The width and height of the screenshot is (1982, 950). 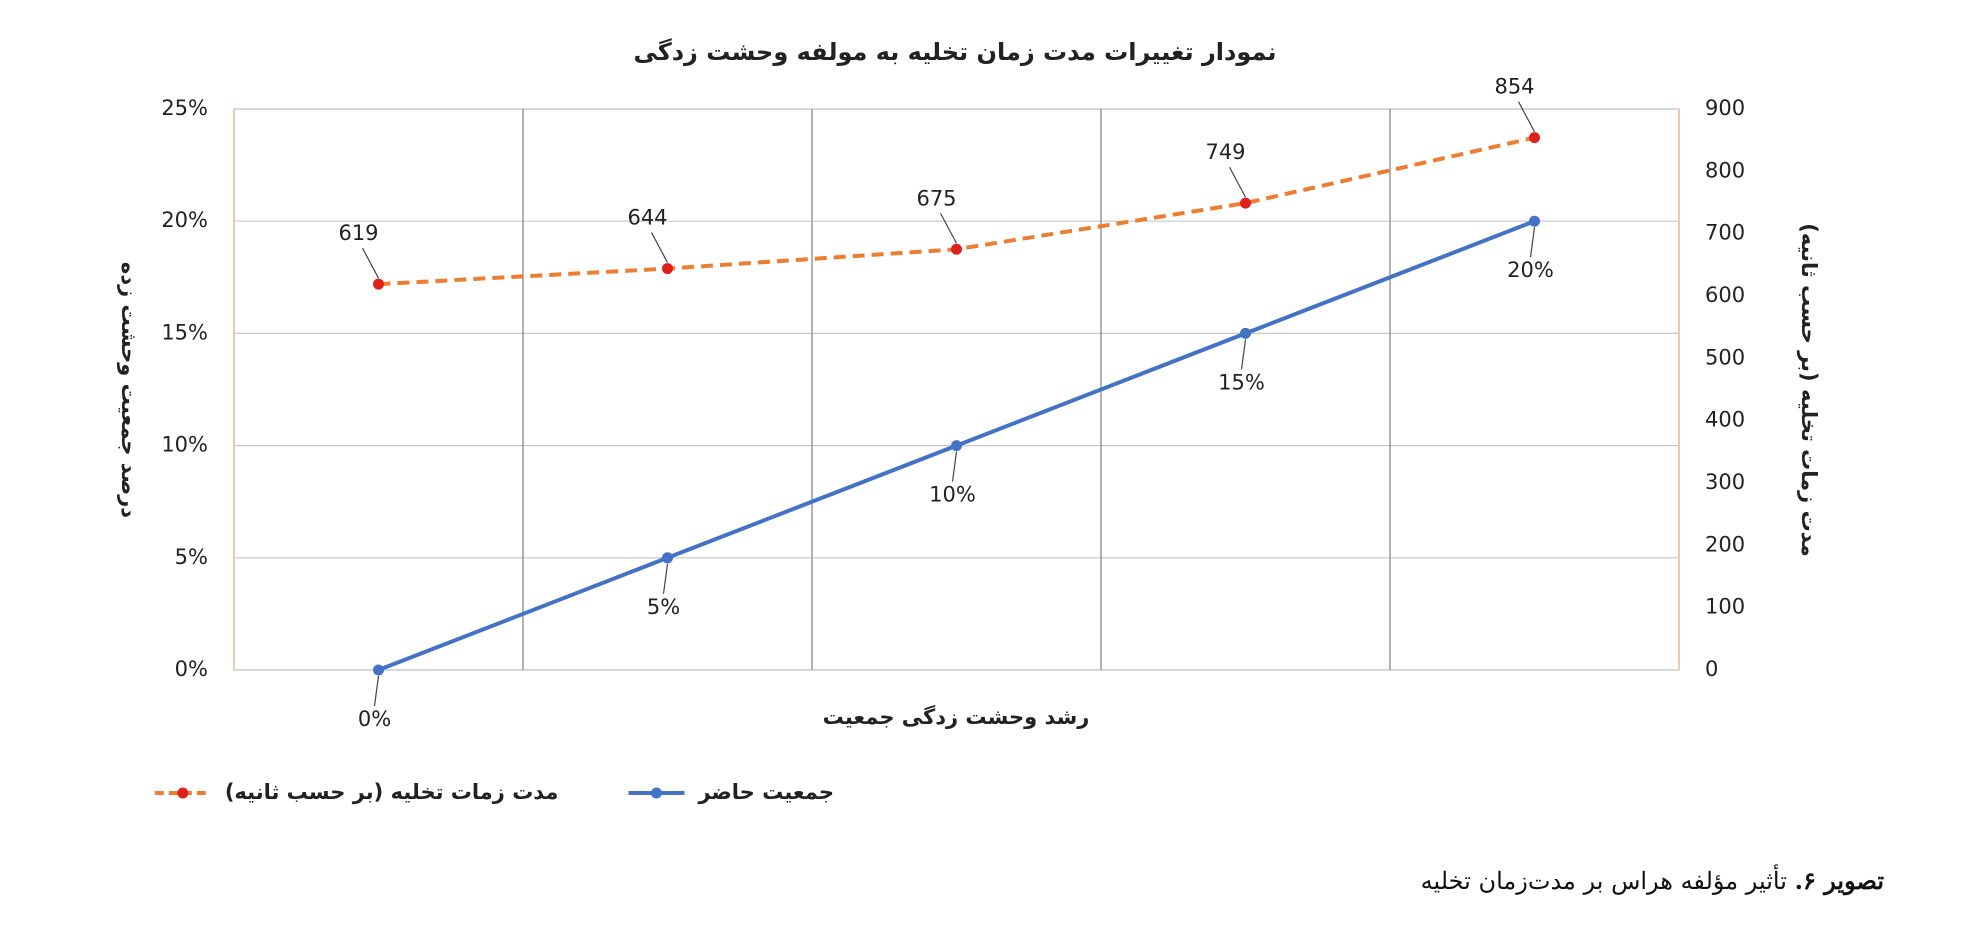 What do you see at coordinates (1725, 482) in the screenshot?
I see `y2-tick-label: 300` at bounding box center [1725, 482].